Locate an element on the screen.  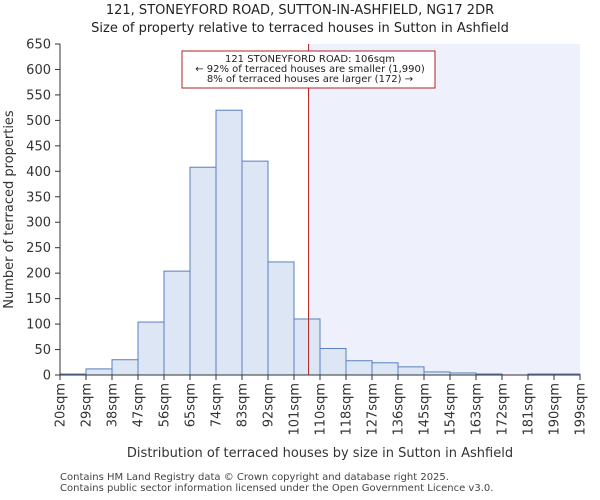
bar-56sqm is located at coordinates (177, 323).